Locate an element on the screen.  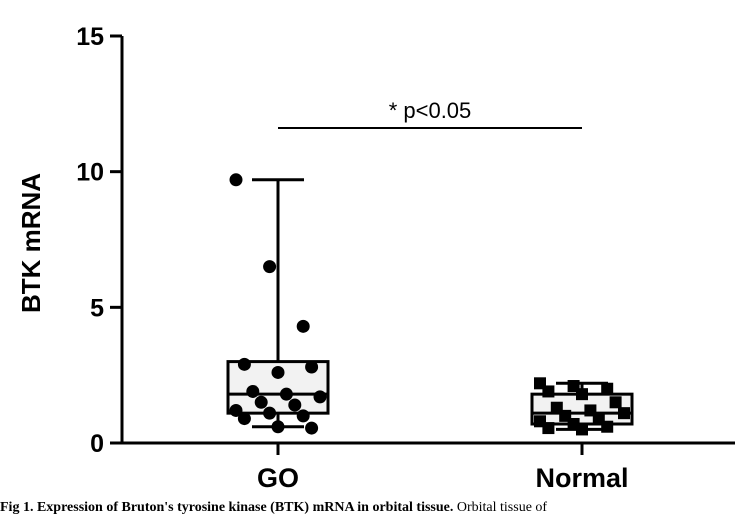
y-tick-label: 10 is located at coordinates (90, 173).